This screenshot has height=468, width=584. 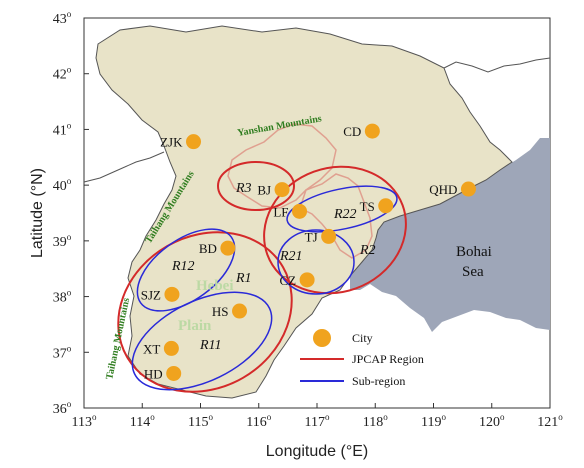 What do you see at coordinates (194, 142) in the screenshot?
I see `city-marker-zjk` at bounding box center [194, 142].